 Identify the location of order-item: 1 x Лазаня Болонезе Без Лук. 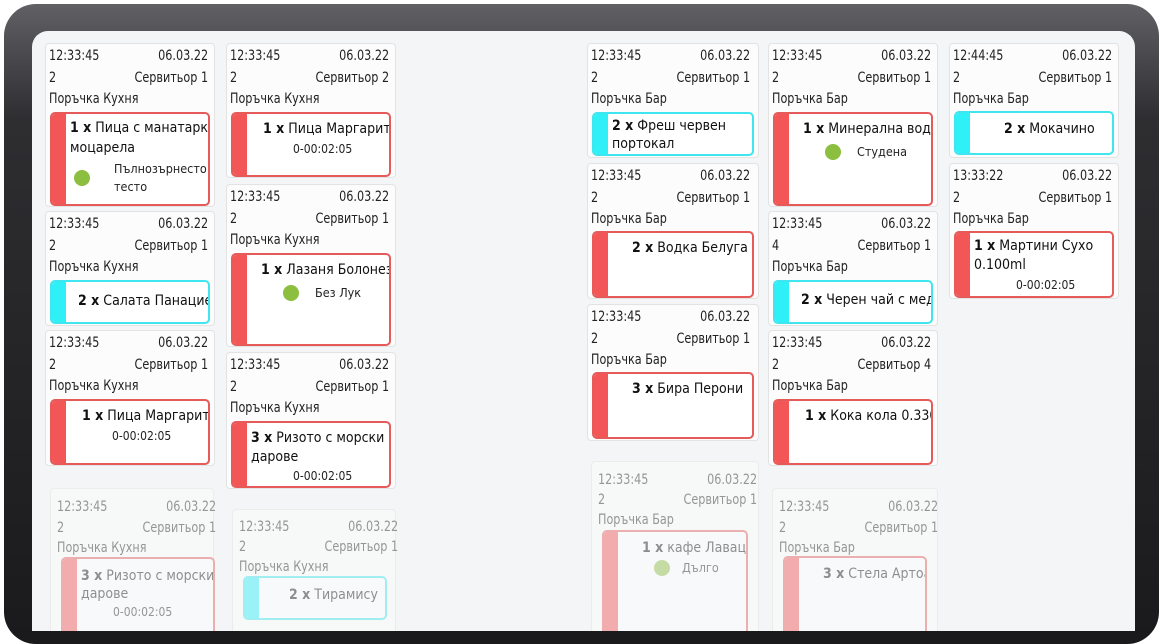
(311, 299).